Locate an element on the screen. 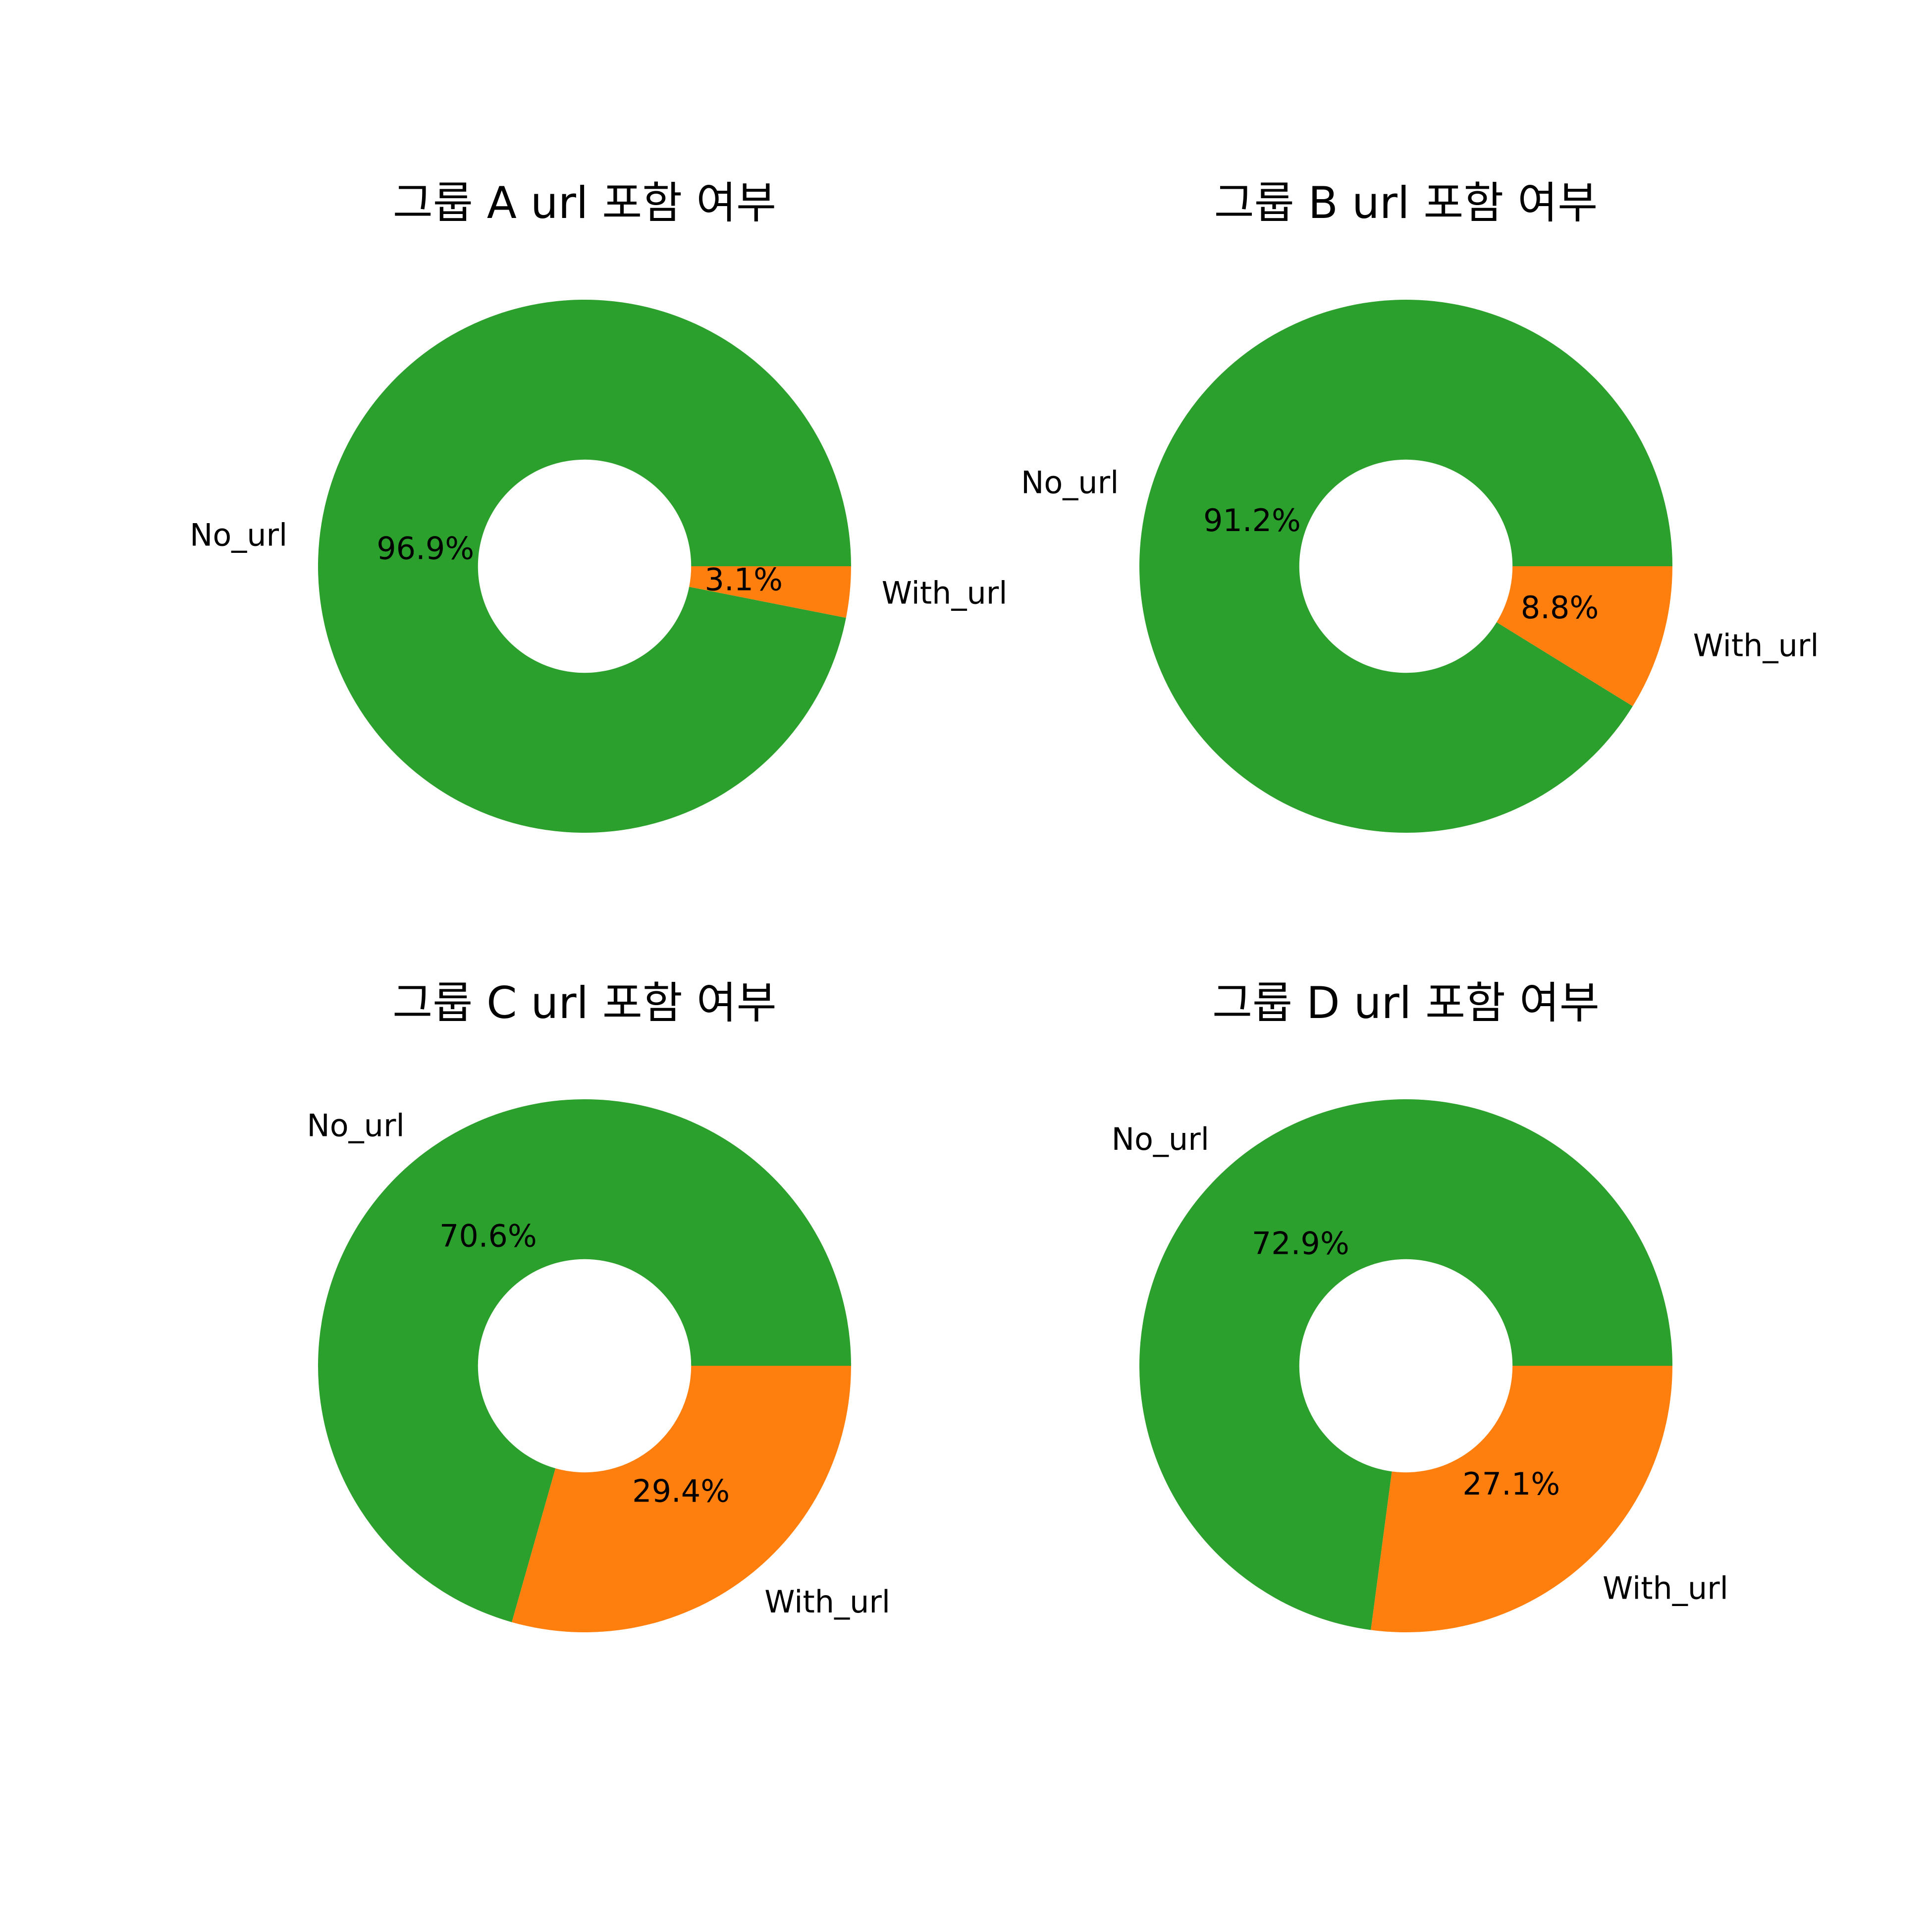  chart-title: 그룹 A url 포함 여부 is located at coordinates (584, 202).